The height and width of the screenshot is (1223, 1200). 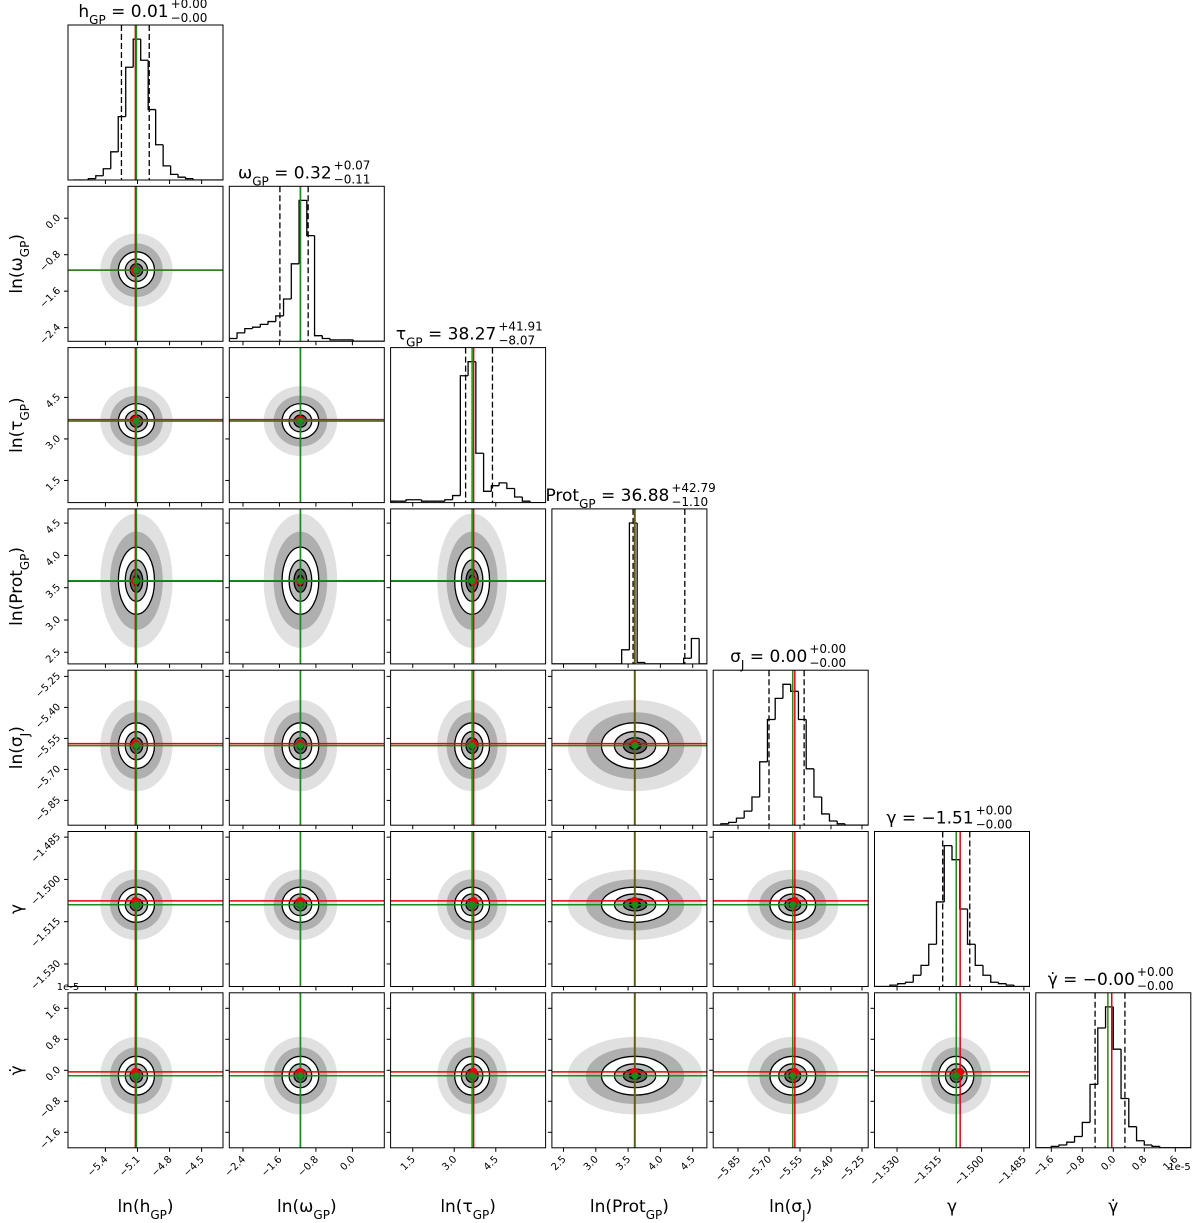 I want to click on title-upper: +41.91, so click(x=520, y=327).